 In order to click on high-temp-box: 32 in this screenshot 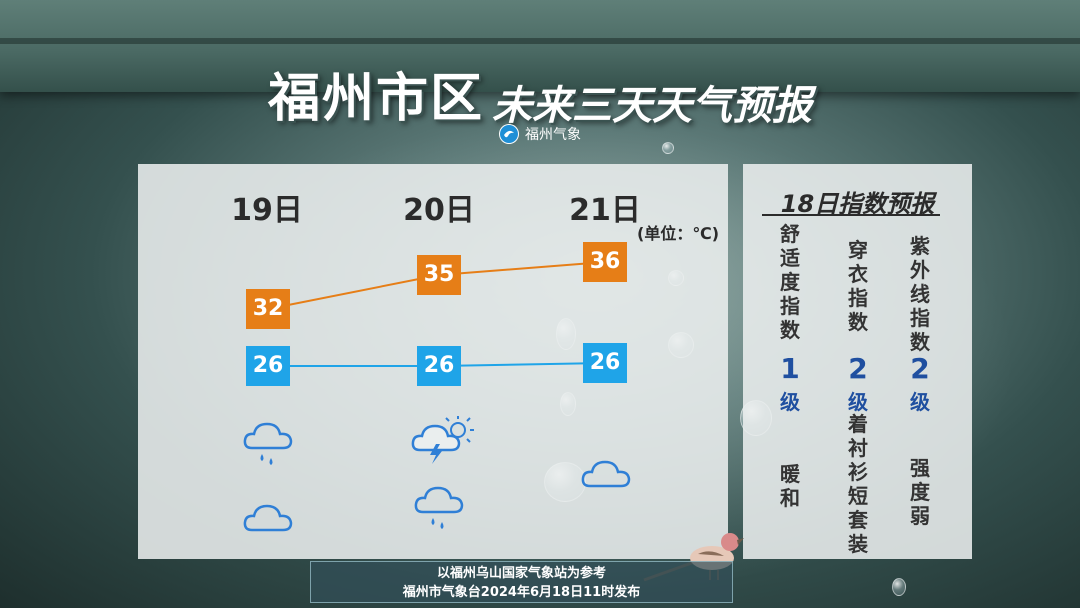, I will do `click(268, 309)`.